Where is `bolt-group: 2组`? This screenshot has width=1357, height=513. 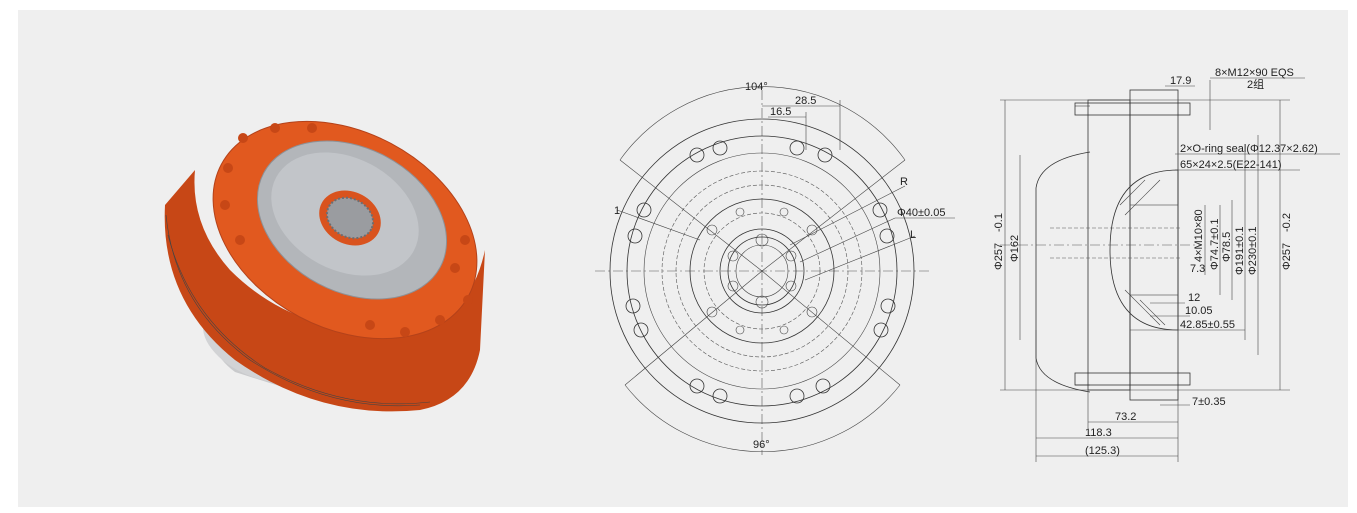 bolt-group: 2组 is located at coordinates (1255, 84).